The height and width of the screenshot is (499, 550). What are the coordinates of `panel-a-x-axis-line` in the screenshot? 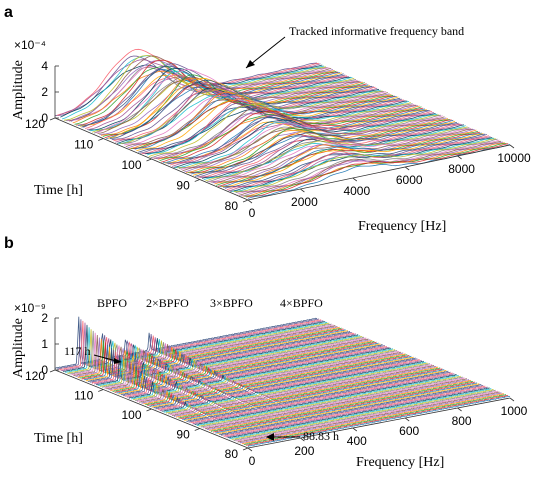 It's located at (379, 172).